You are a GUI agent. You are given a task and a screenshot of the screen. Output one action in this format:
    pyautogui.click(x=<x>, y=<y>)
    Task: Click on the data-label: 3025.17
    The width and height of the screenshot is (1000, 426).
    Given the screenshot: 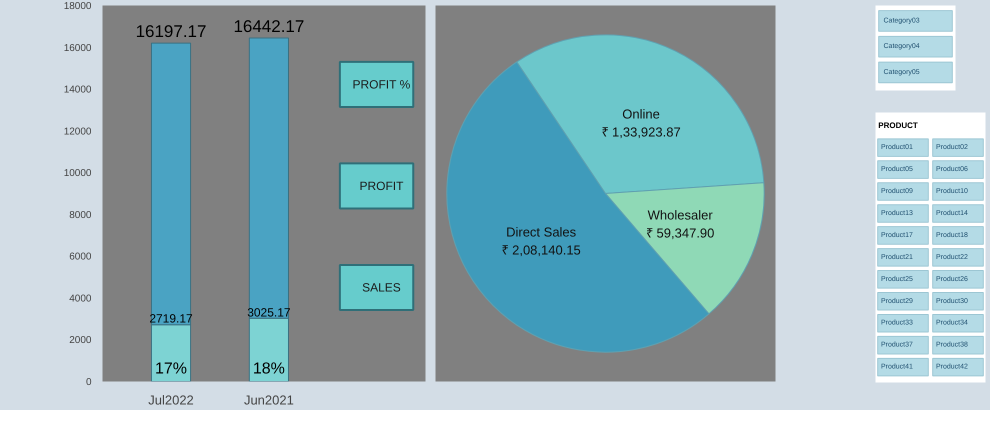 What is the action you would take?
    pyautogui.click(x=269, y=312)
    